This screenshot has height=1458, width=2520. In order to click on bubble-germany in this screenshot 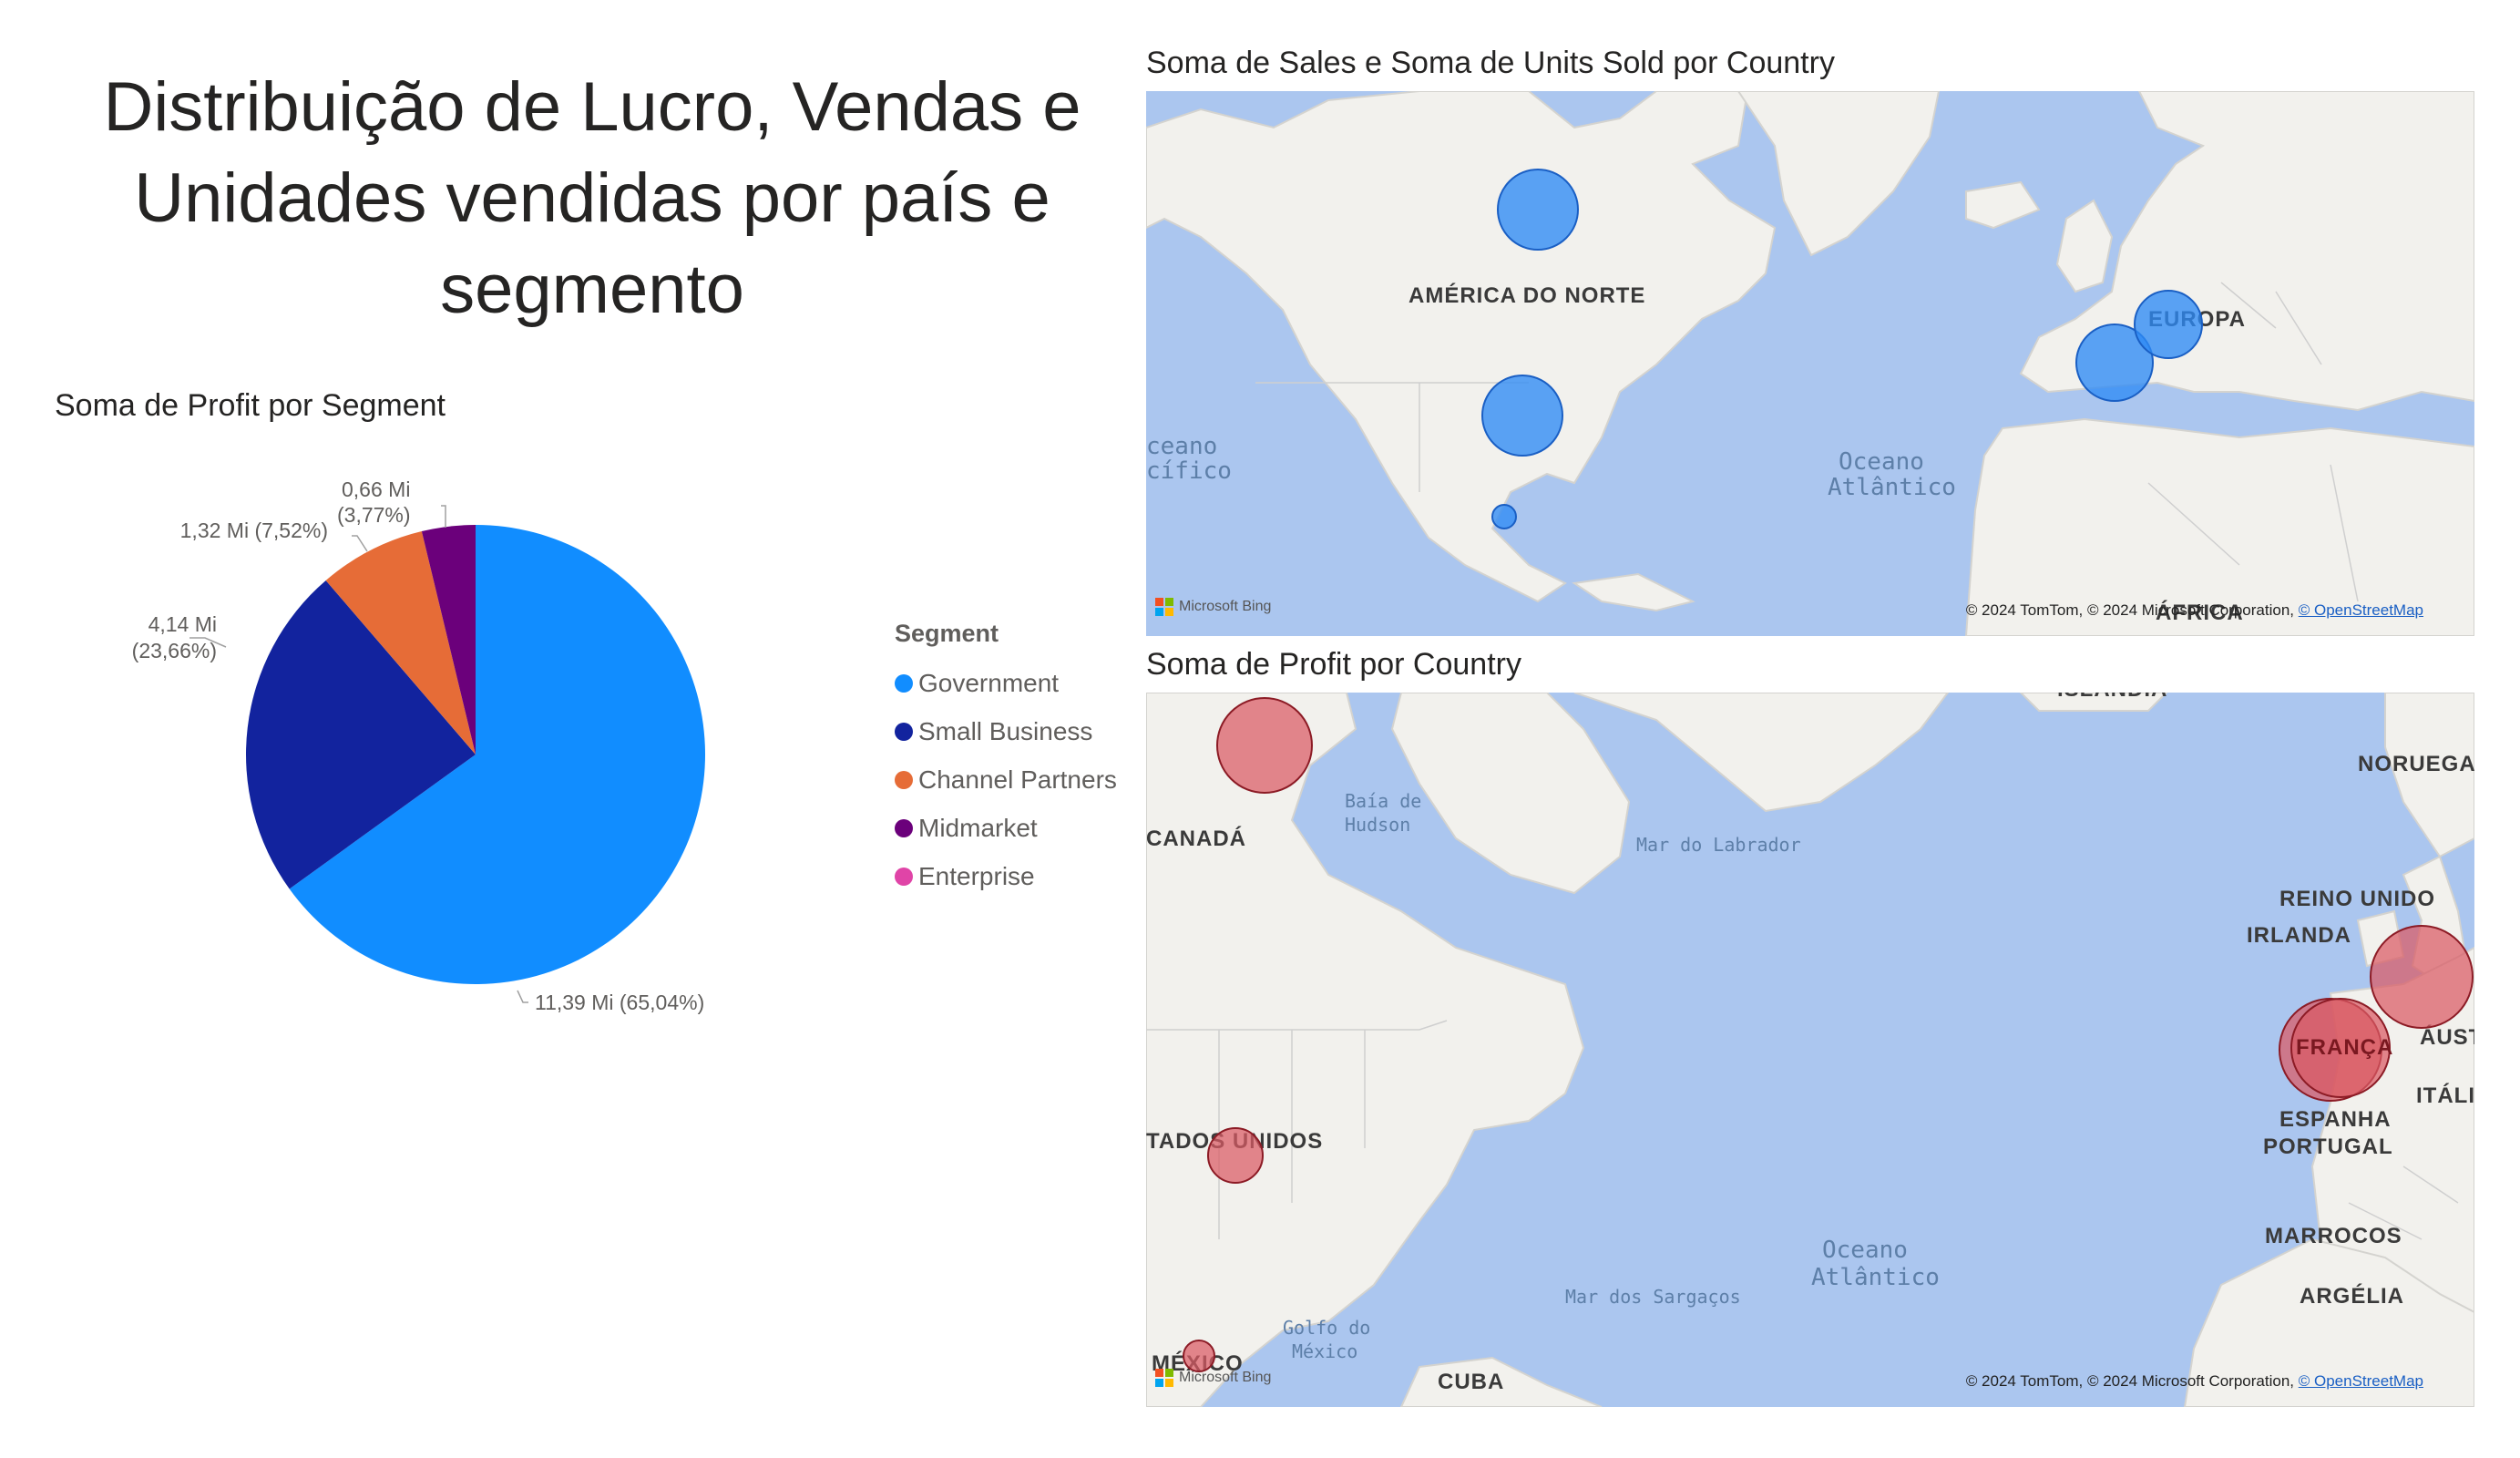, I will do `click(2168, 324)`.